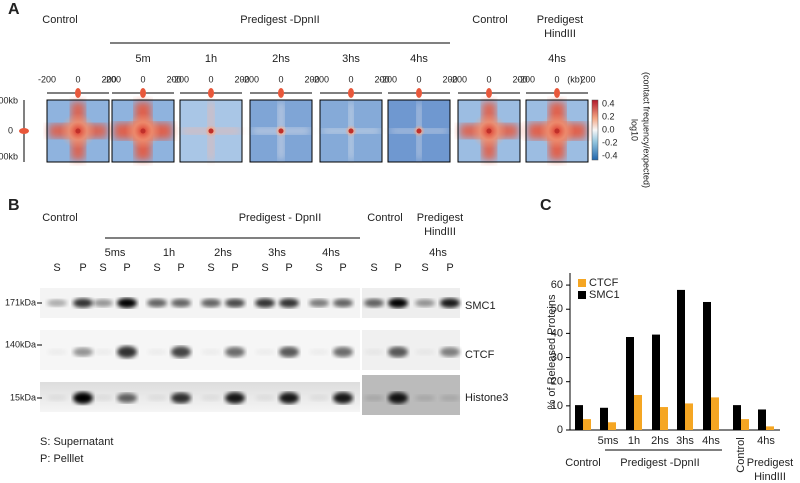  Describe the element at coordinates (61, 459) in the screenshot. I see `label: P: Pelllet` at that location.